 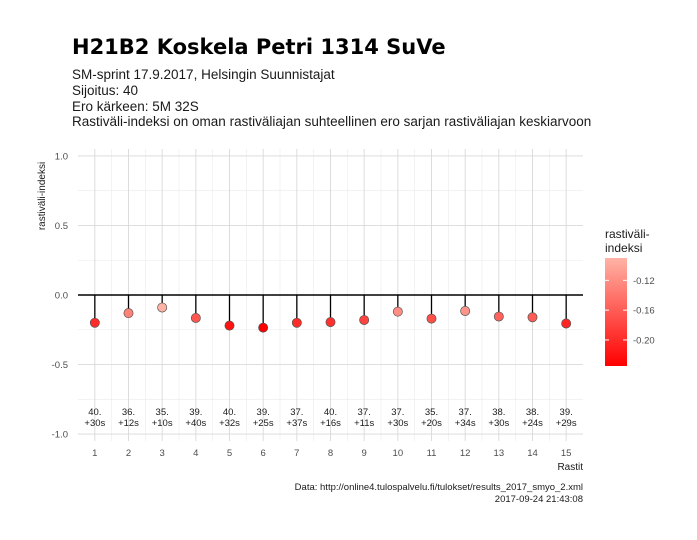 I want to click on y-axis: -1.0 -0.5 0.0 0.5 1.0, so click(x=60, y=295).